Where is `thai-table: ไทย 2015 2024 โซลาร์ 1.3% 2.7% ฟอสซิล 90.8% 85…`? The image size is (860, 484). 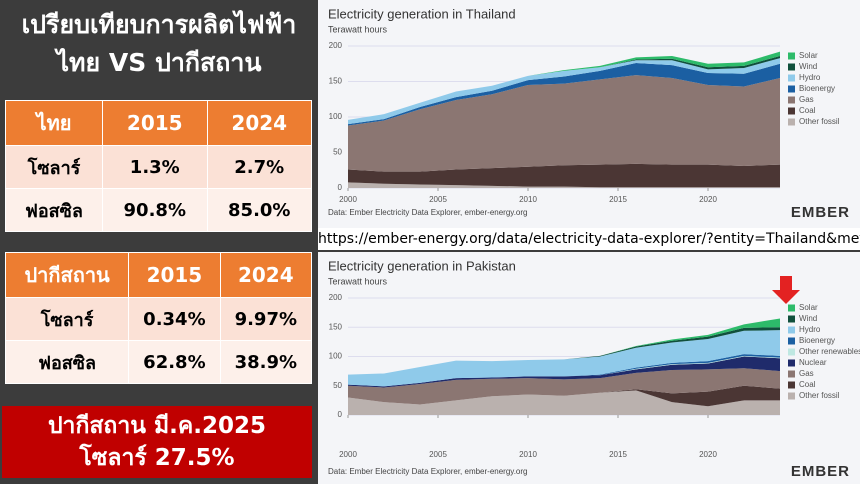 thai-table: ไทย 2015 2024 โซลาร์ 1.3% 2.7% ฟอสซิล 90.8% 85… is located at coordinates (158, 166).